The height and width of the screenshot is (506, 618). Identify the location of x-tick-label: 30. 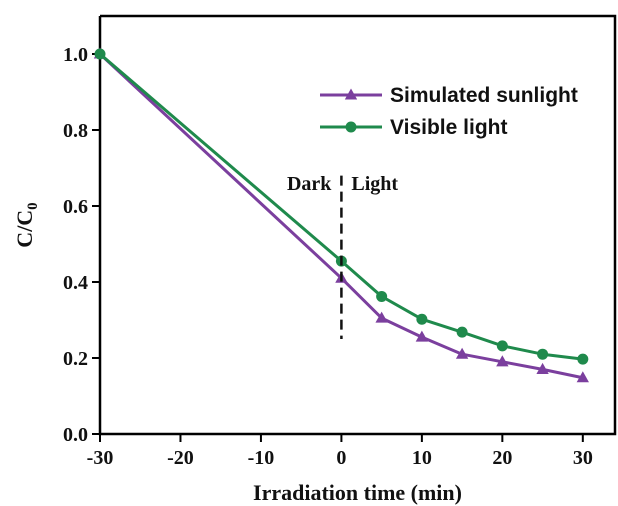
(583, 458).